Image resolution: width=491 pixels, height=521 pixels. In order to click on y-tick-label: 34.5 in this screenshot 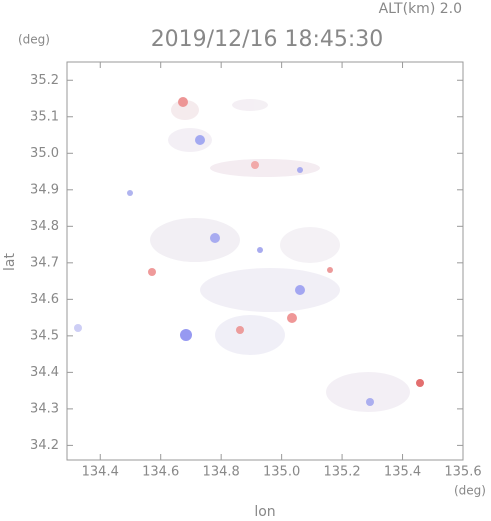, I will do `click(44, 335)`.